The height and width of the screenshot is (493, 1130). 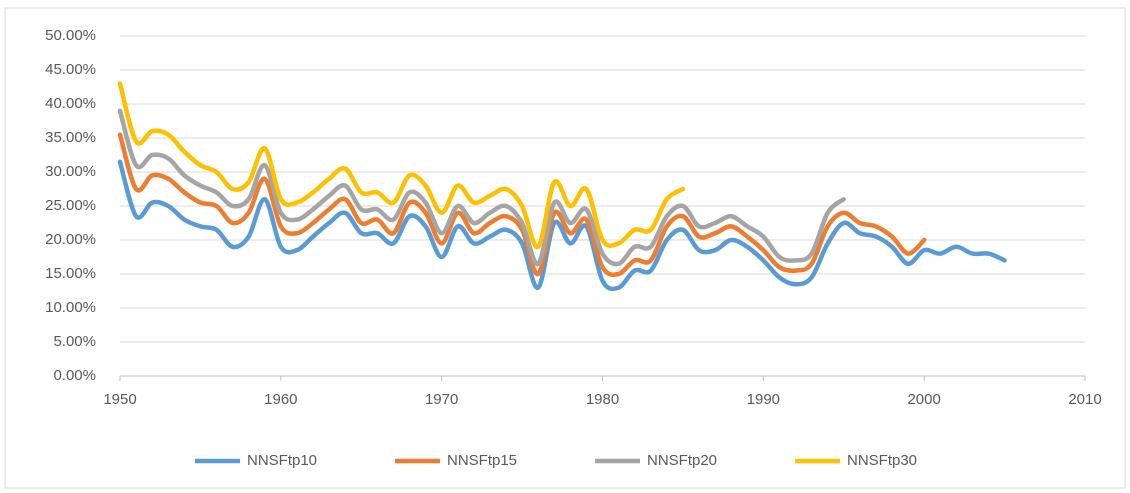 What do you see at coordinates (602, 399) in the screenshot?
I see `x-tick-label: 1980` at bounding box center [602, 399].